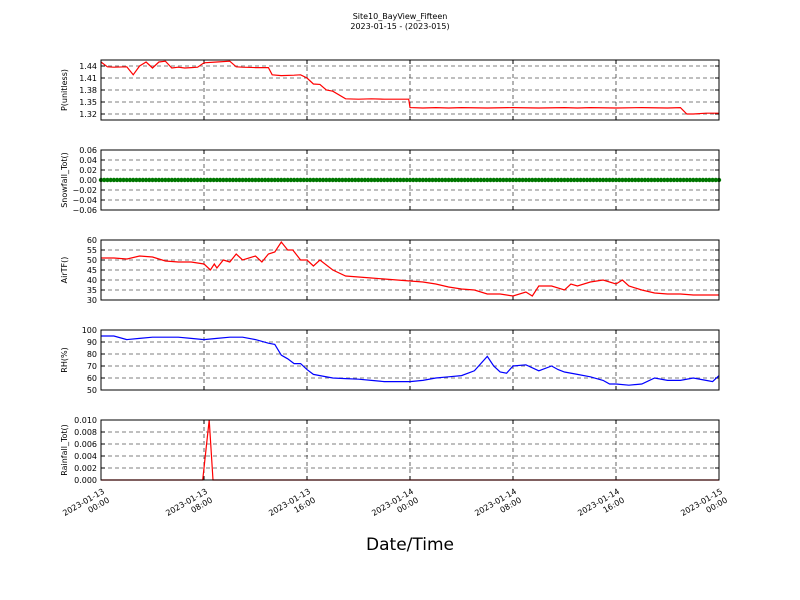  What do you see at coordinates (84, 210) in the screenshot?
I see `y-tick-label: −0.06` at bounding box center [84, 210].